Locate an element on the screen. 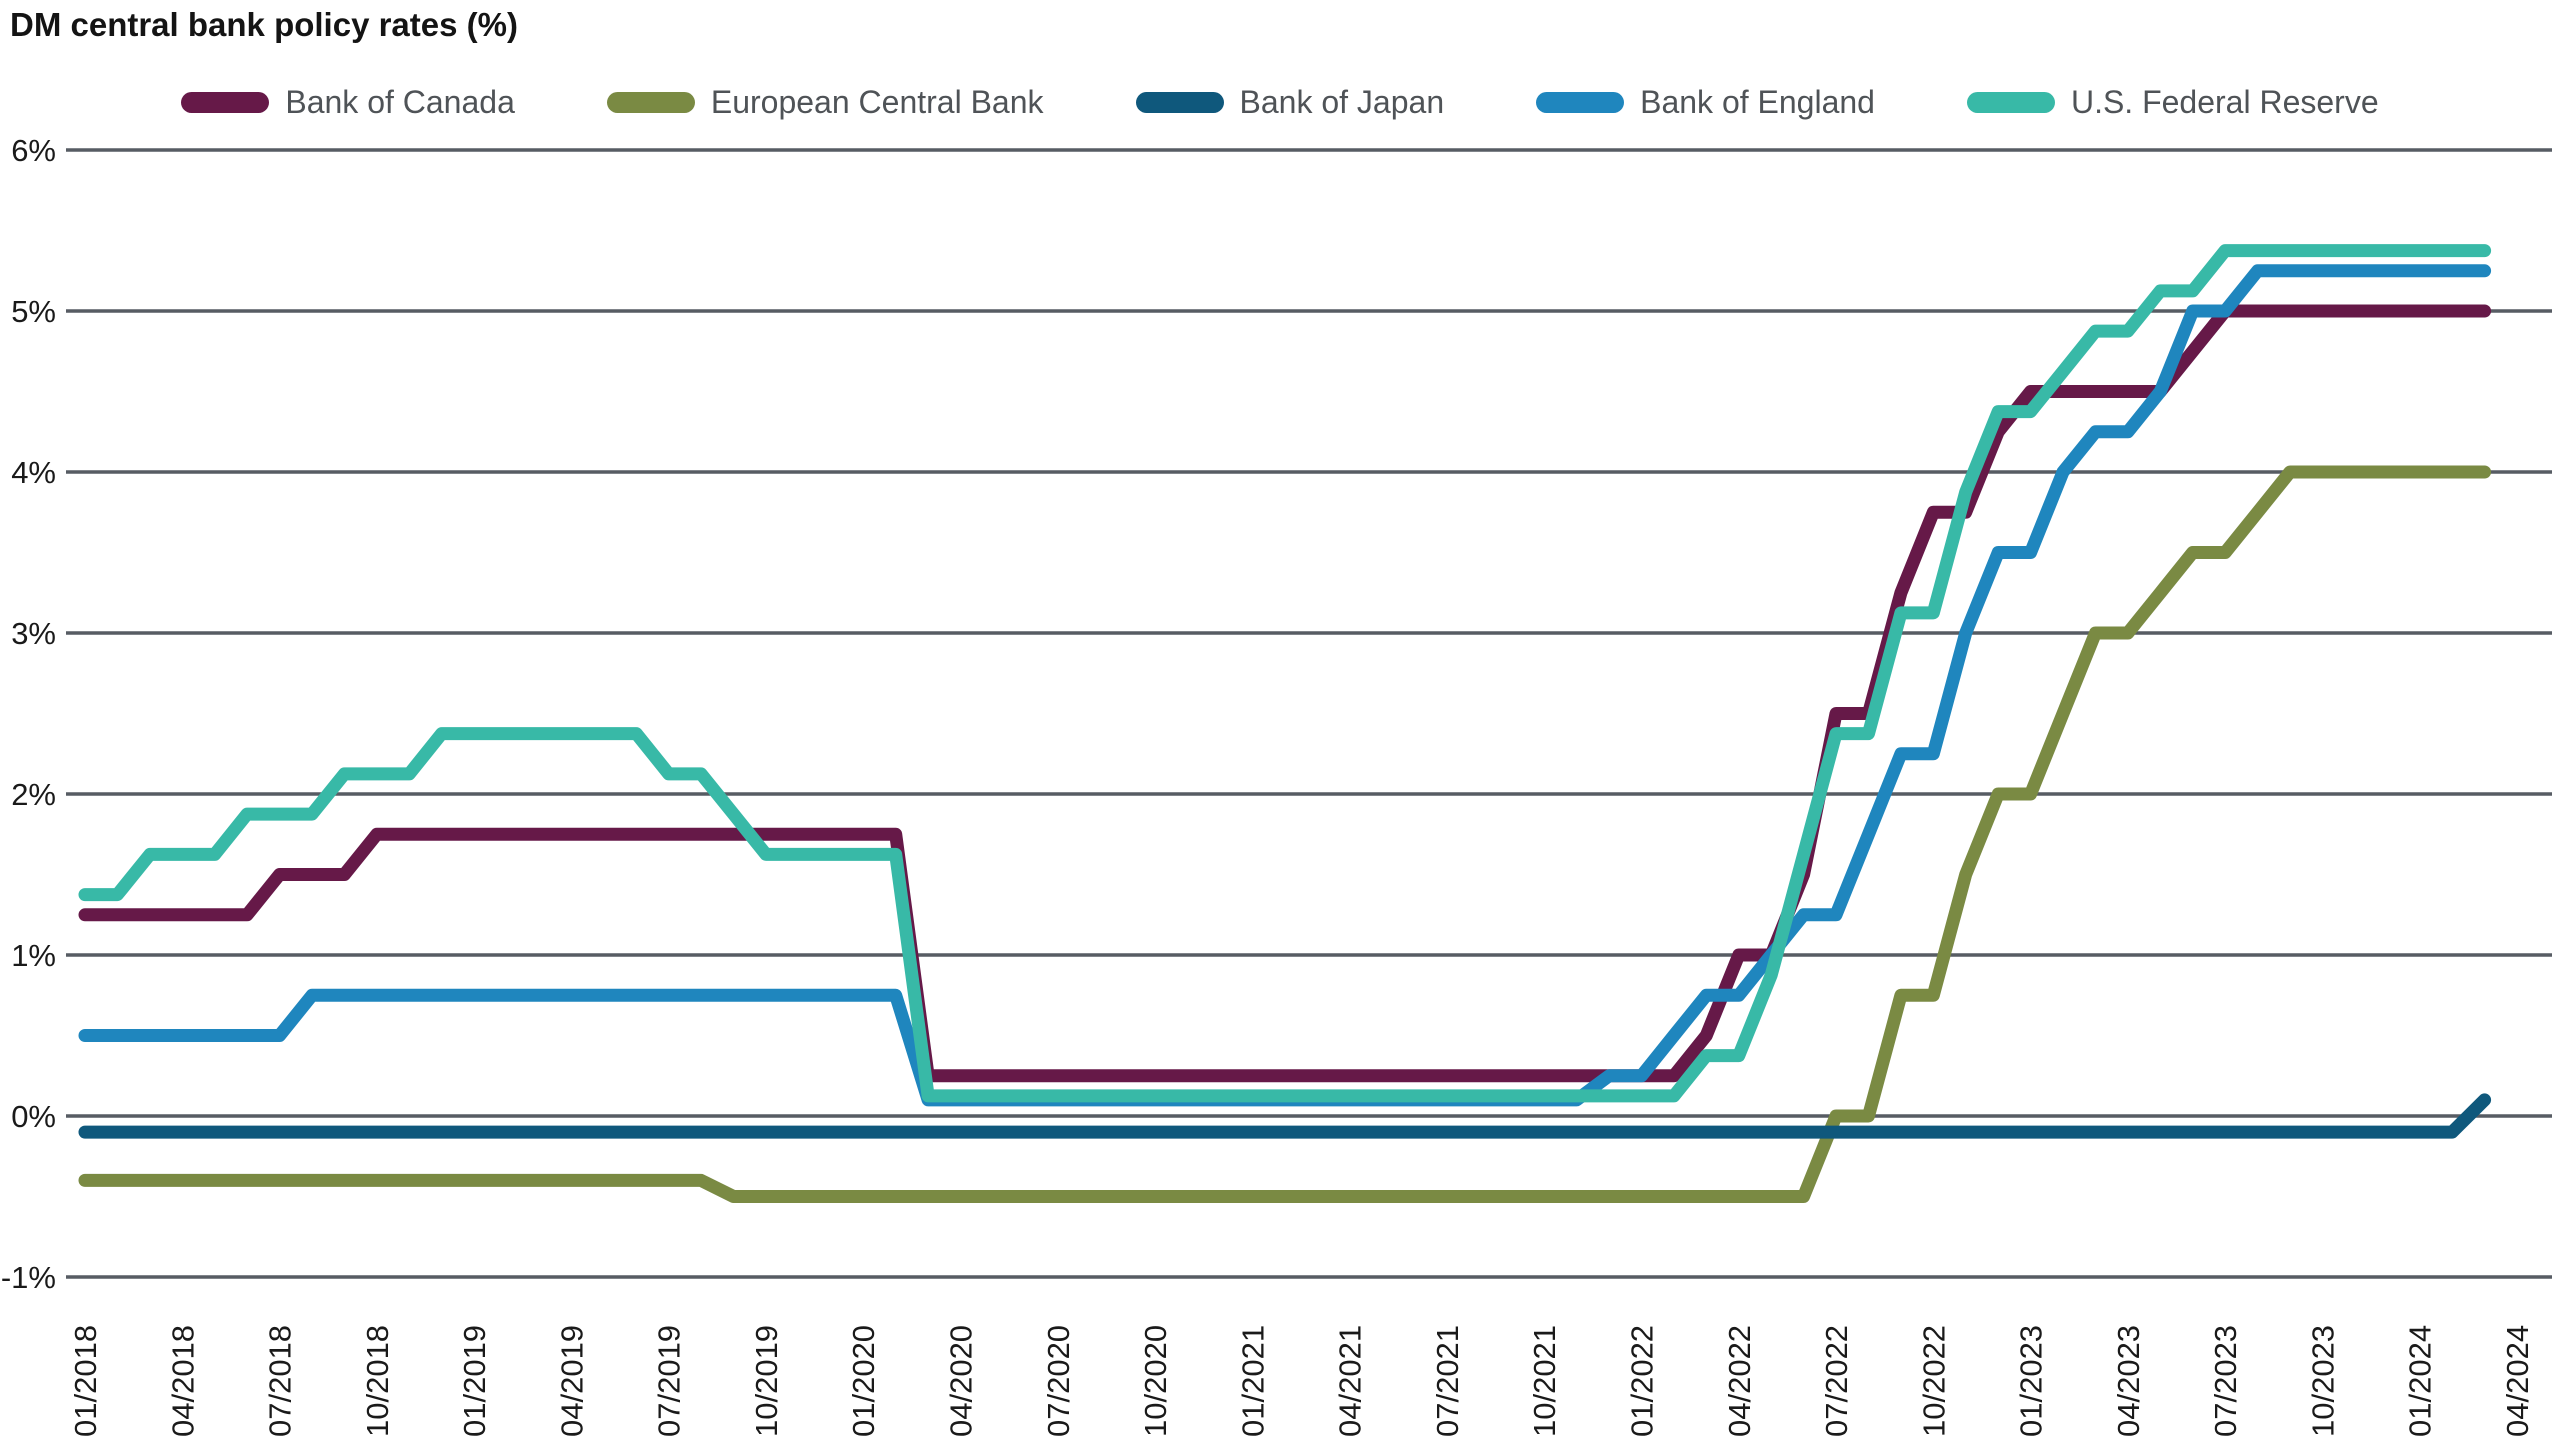 The width and height of the screenshot is (2560, 1440). y-tick-label: -1% is located at coordinates (28, 1277).